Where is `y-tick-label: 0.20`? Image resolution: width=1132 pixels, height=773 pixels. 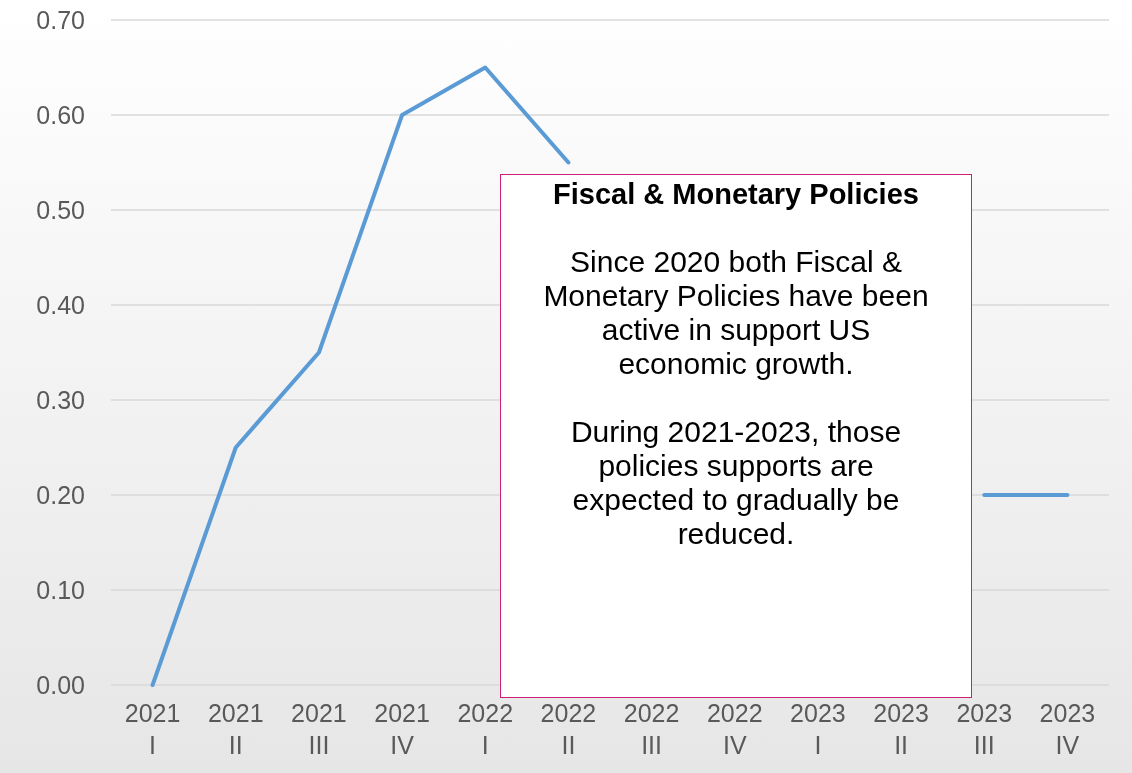 y-tick-label: 0.20 is located at coordinates (60, 495).